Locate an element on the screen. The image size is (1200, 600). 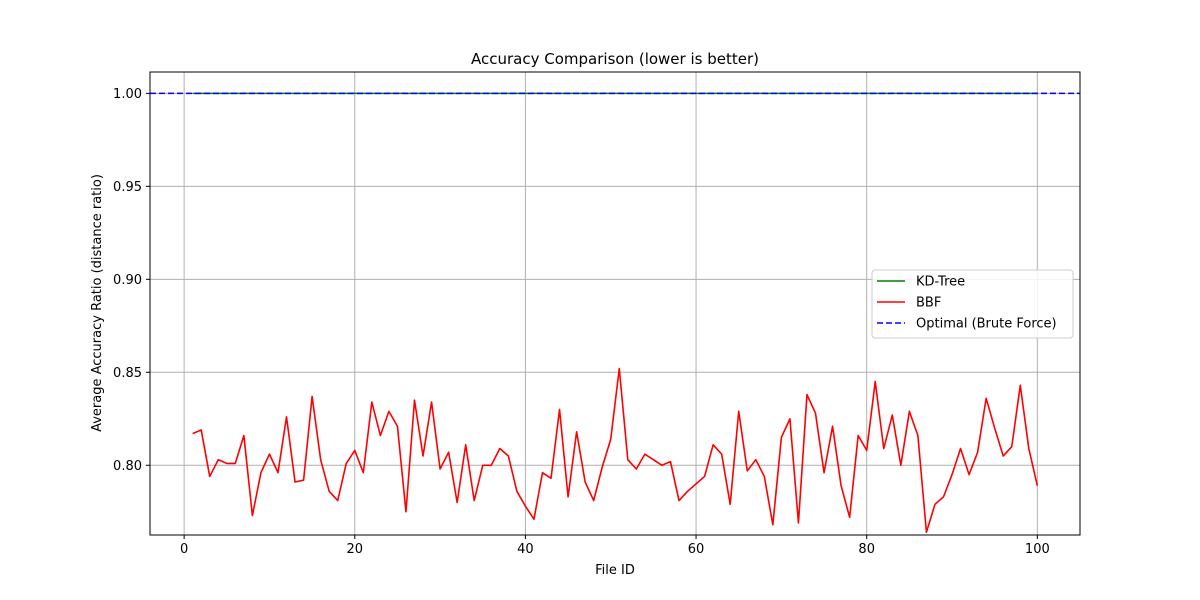
y-tick-label: 0.80 is located at coordinates (127, 466).